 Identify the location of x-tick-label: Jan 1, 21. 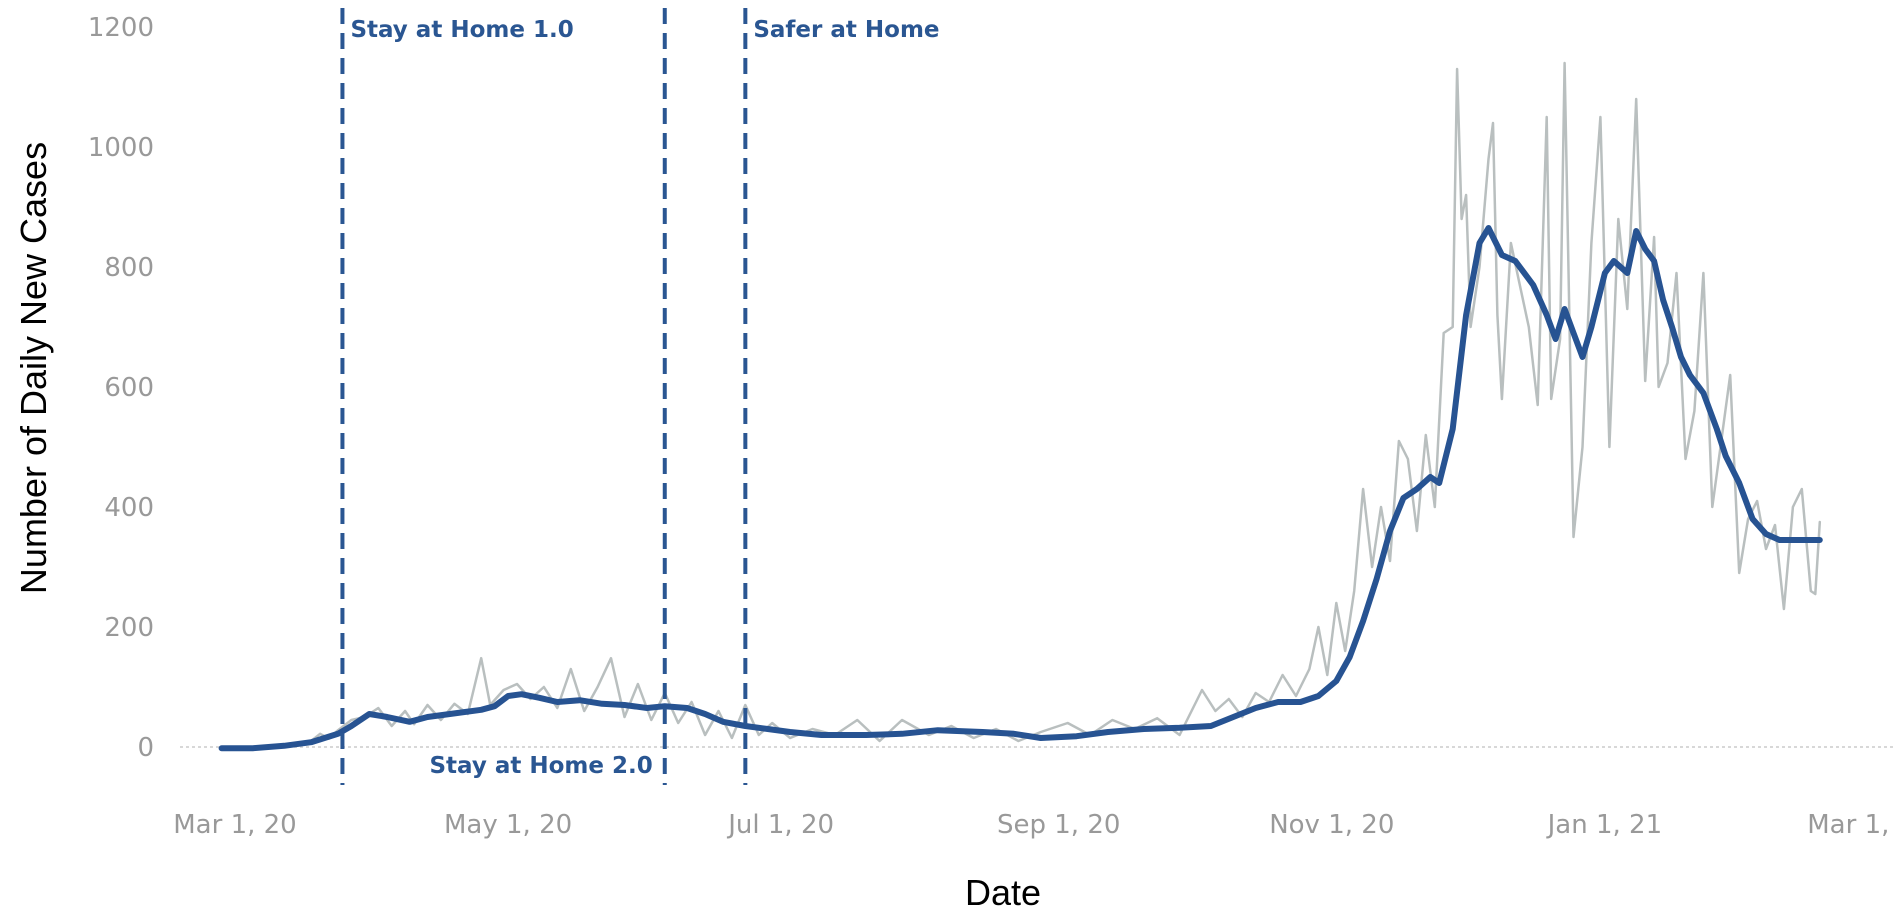
(1604, 825).